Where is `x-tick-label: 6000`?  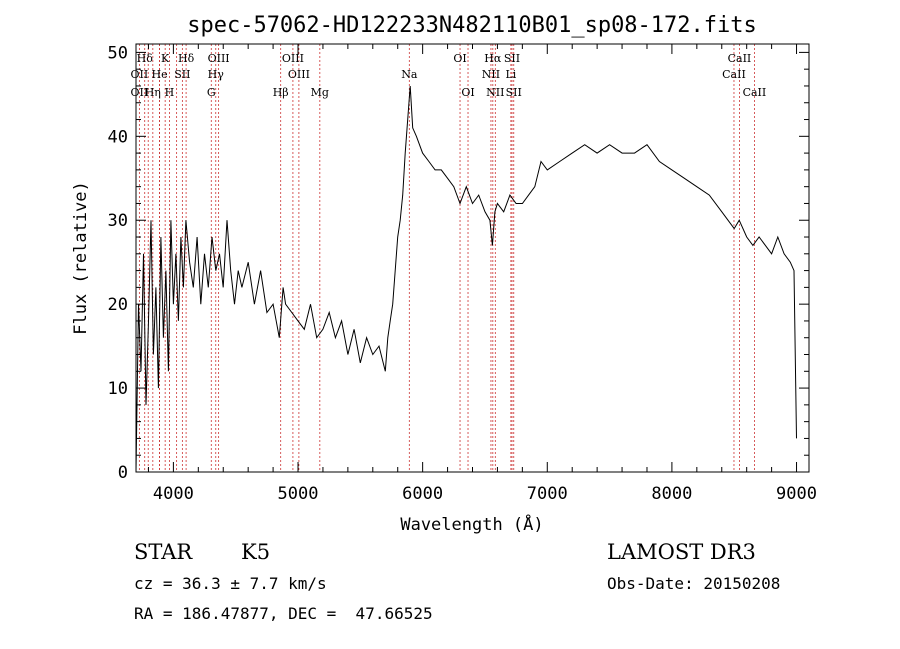 x-tick-label: 6000 is located at coordinates (422, 494).